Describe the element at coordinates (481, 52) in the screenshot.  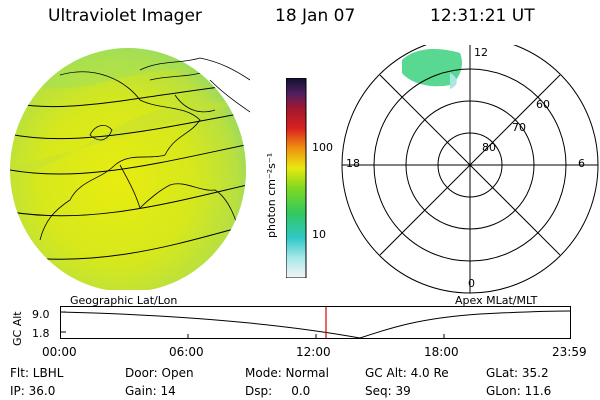
I see `mlt-label-12: 12` at that location.